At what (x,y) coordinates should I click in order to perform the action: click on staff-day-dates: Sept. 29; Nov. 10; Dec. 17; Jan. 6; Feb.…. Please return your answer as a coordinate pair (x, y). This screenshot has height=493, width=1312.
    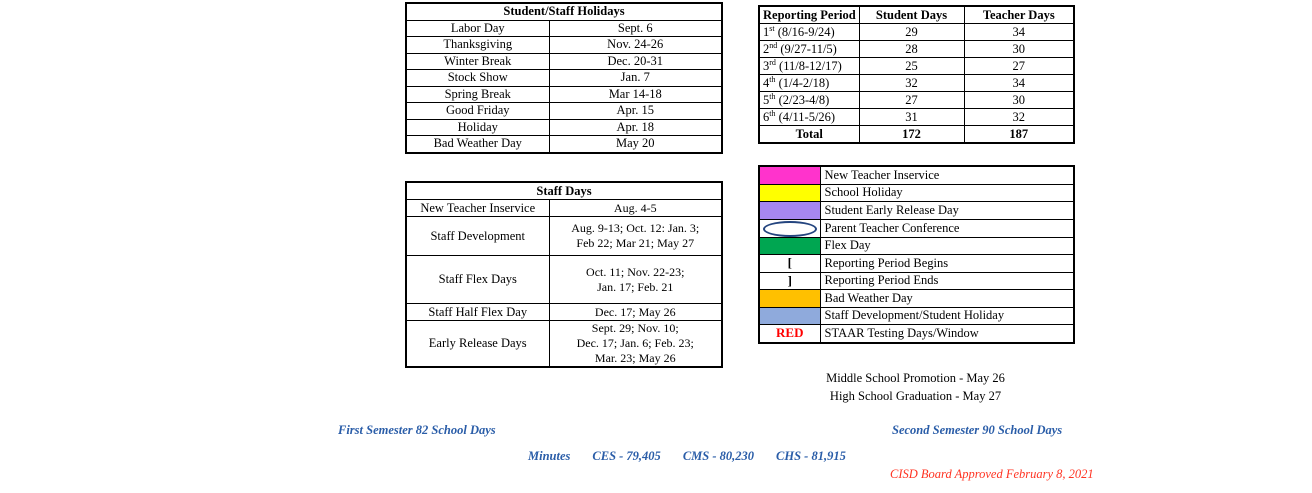
    Looking at the image, I should click on (635, 344).